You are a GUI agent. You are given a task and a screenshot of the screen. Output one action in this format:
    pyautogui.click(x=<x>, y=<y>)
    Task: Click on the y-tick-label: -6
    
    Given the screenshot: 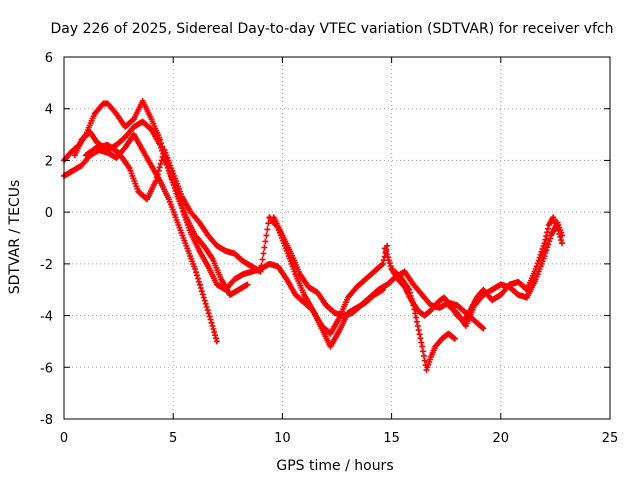 What is the action you would take?
    pyautogui.click(x=46, y=368)
    